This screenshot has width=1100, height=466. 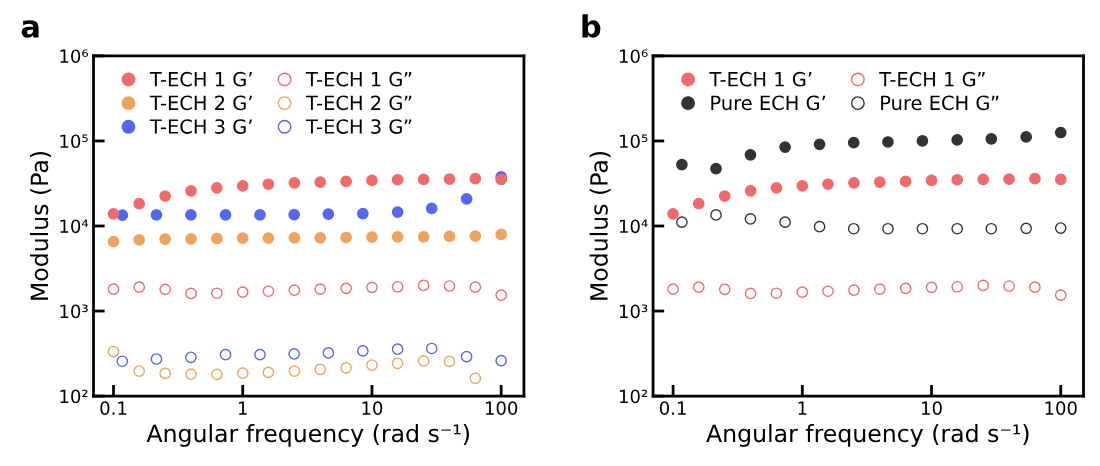 I want to click on legend-label: T-ECH 2 G”, so click(x=358, y=103).